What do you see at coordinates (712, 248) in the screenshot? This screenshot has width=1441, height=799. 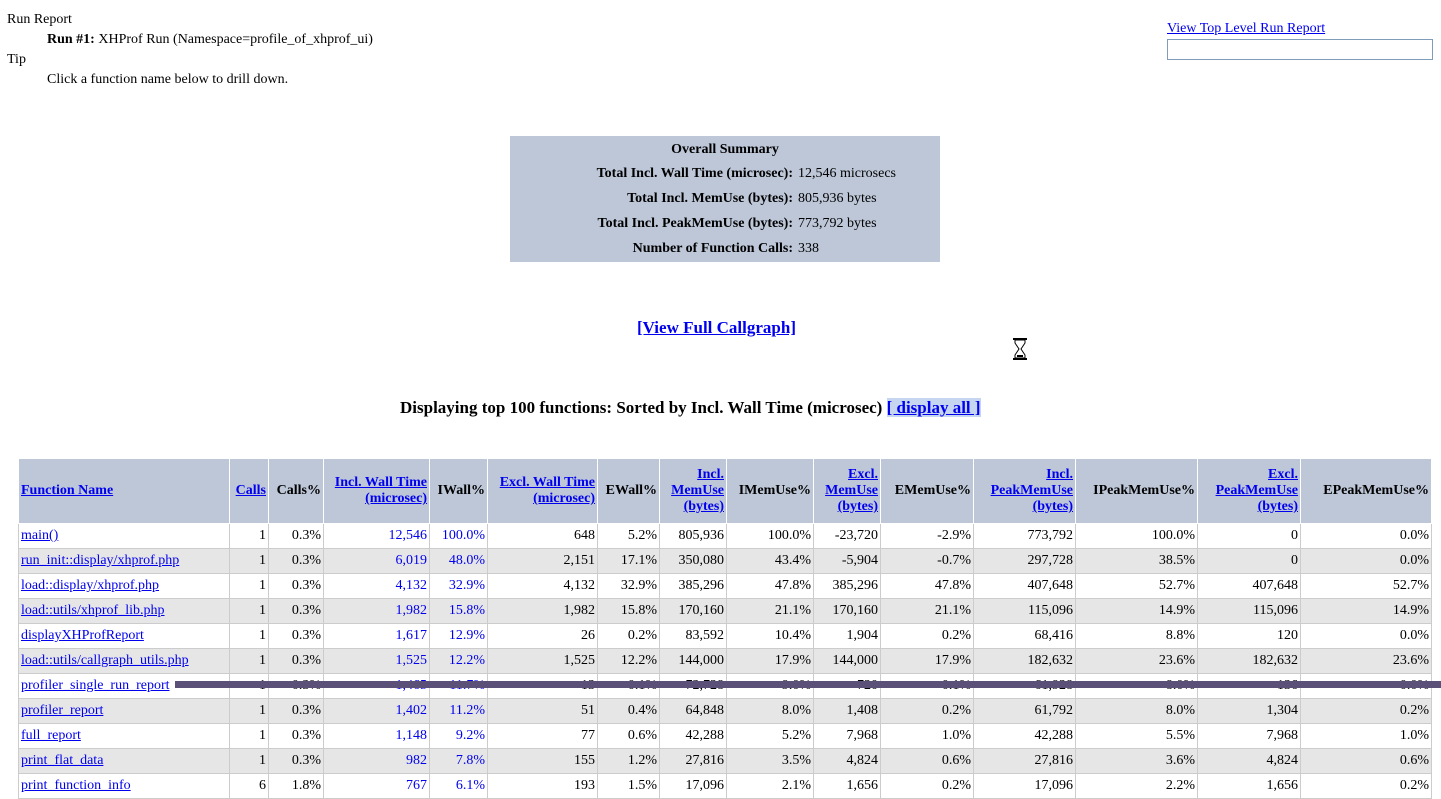 I see `summary-key: Number of Function Calls:` at bounding box center [712, 248].